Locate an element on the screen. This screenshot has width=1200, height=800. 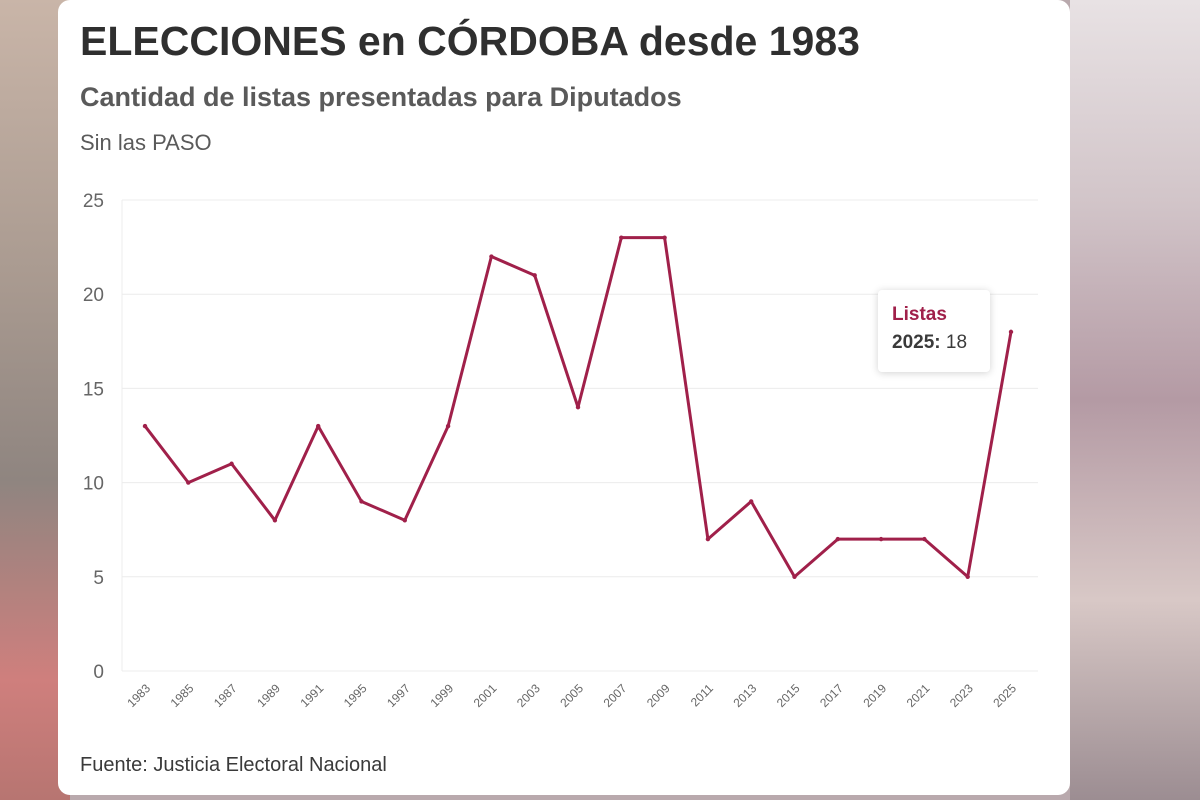
tooltip-year: 2025: is located at coordinates (916, 342).